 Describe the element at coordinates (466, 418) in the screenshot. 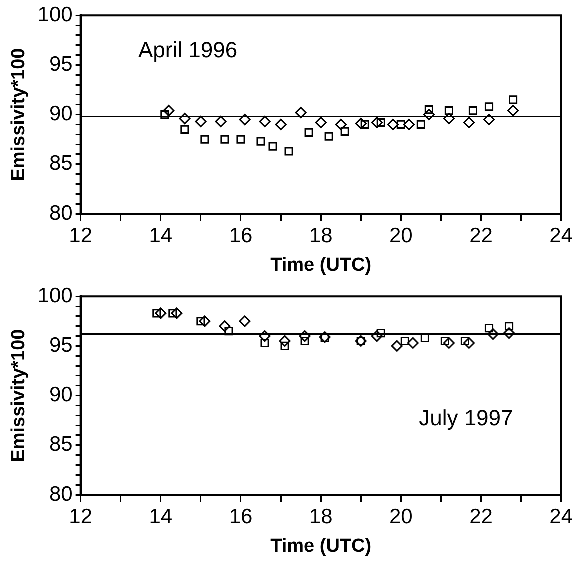

I see `text: July 1997` at that location.